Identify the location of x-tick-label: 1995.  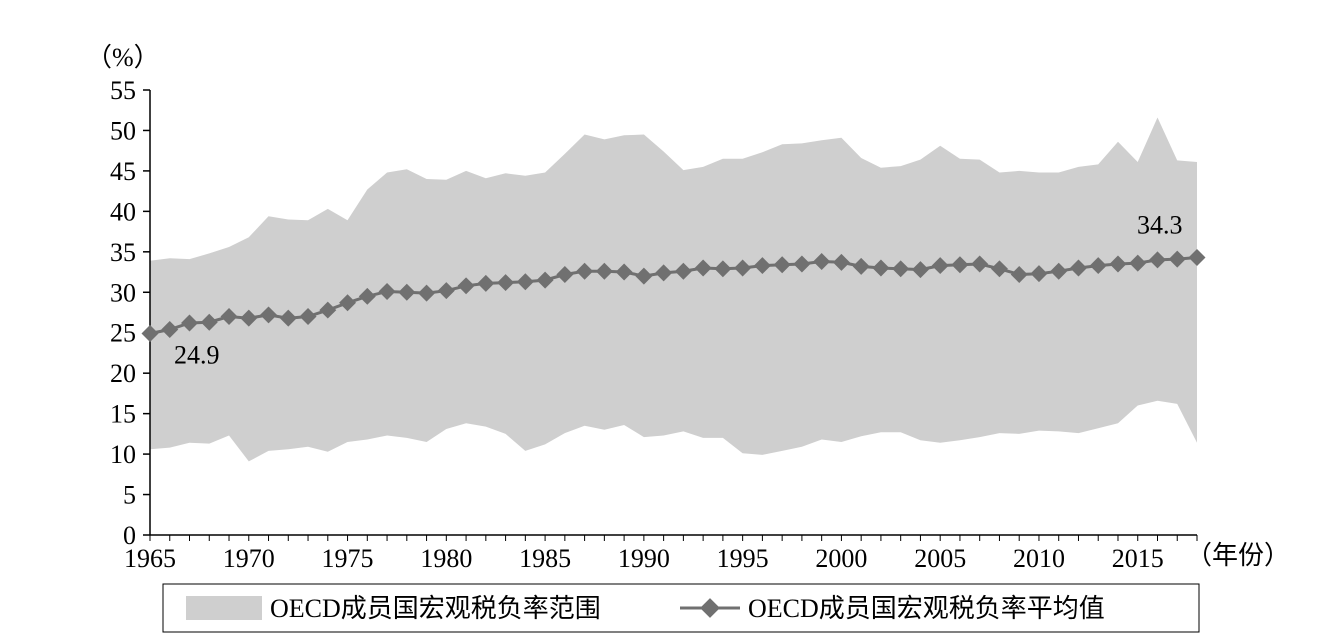
(743, 558).